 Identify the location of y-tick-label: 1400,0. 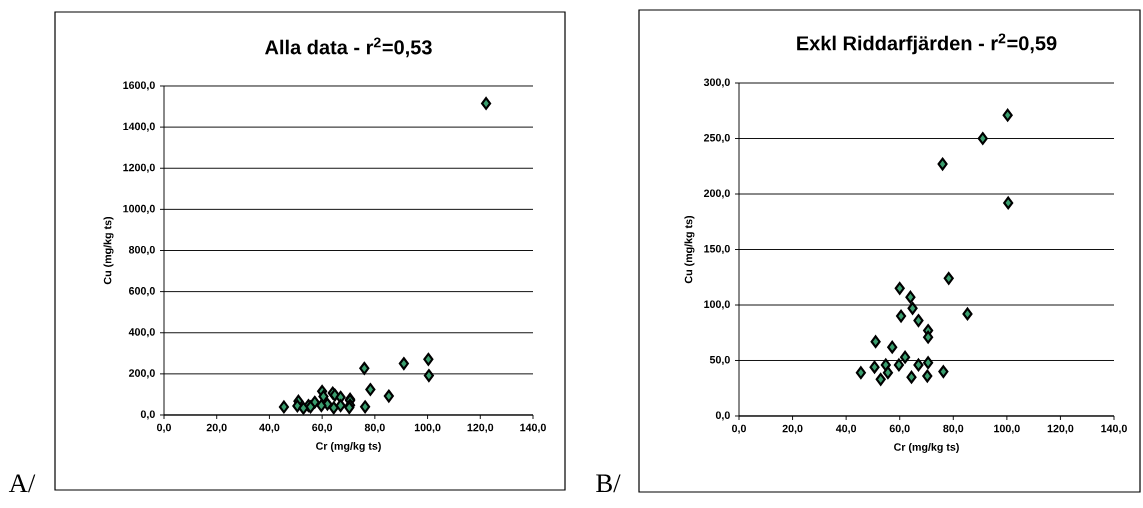
(139, 127).